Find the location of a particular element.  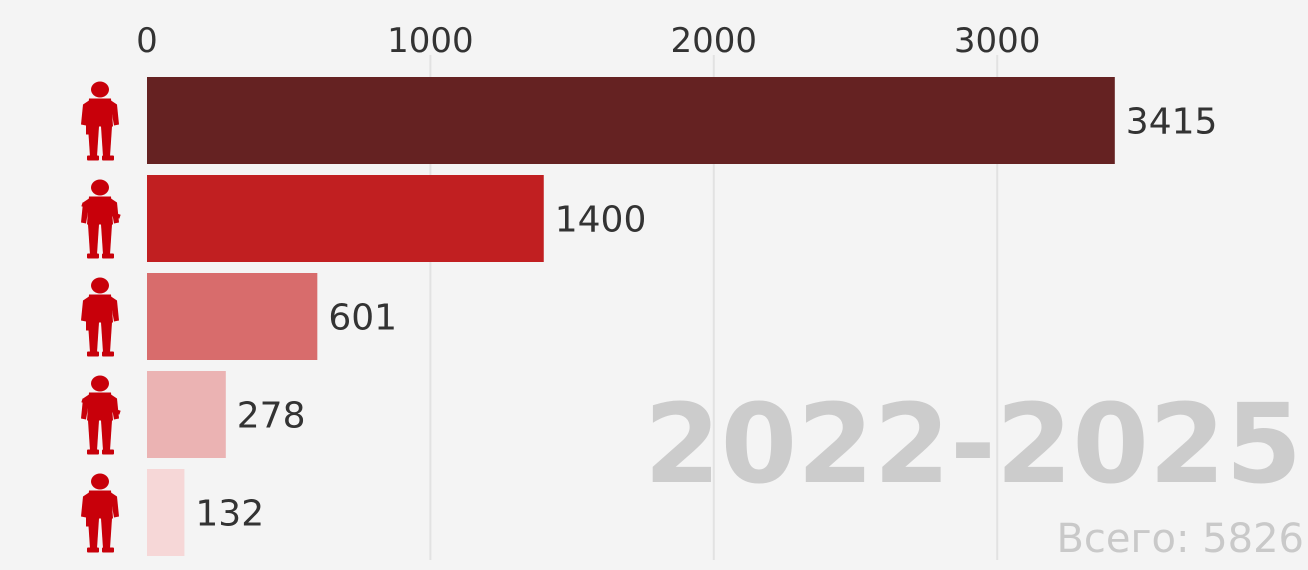

x-tick-label: 3000 is located at coordinates (997, 41).